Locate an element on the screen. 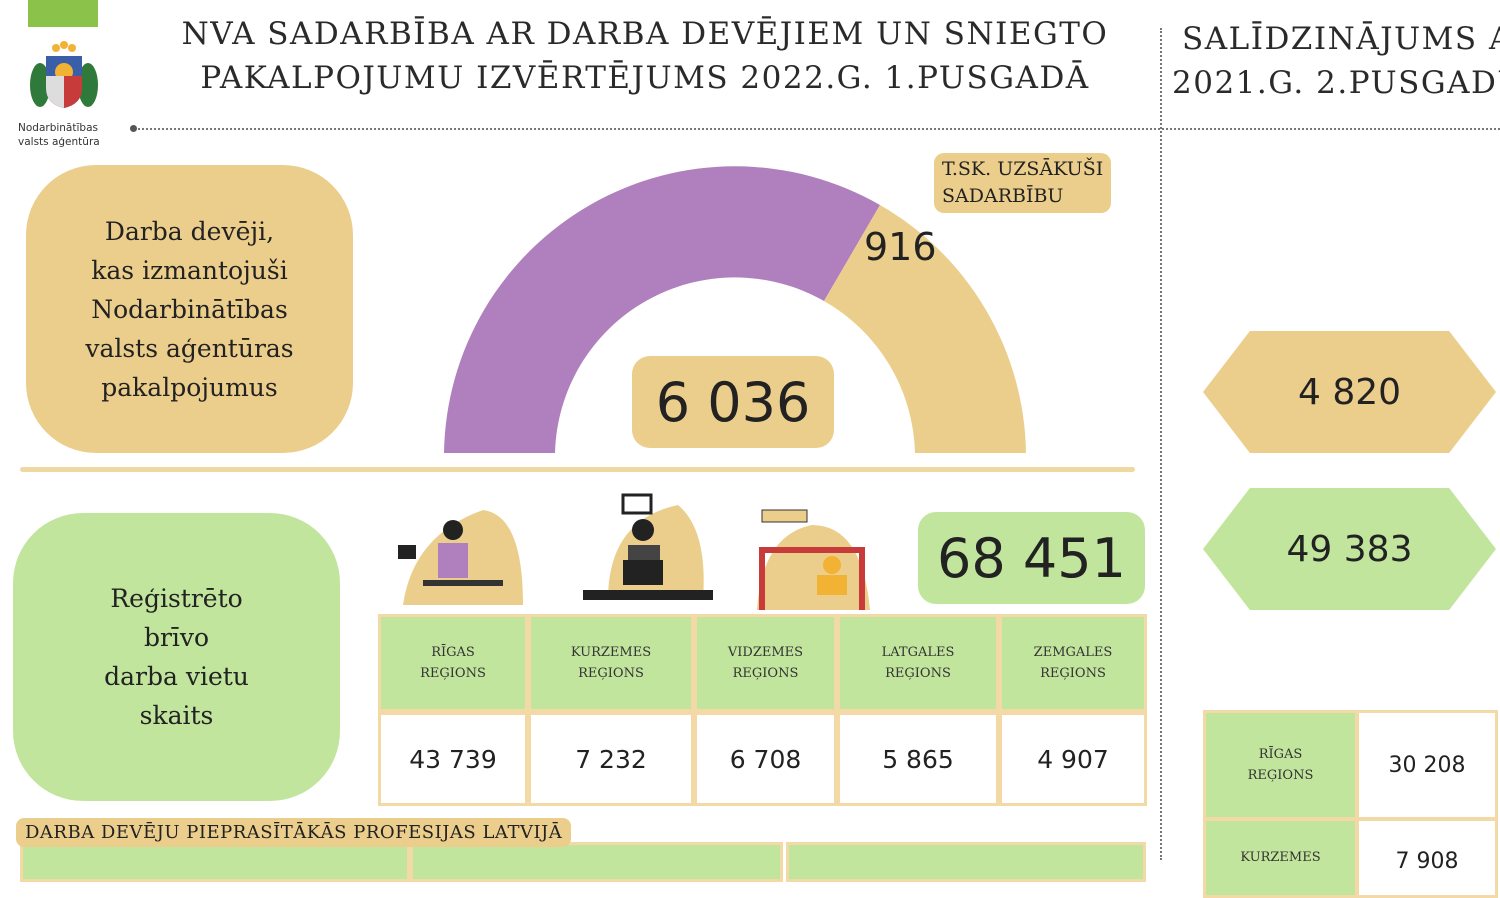 This screenshot has height=898, width=1500. prev-region-label: KURZEMES is located at coordinates (1280, 858).